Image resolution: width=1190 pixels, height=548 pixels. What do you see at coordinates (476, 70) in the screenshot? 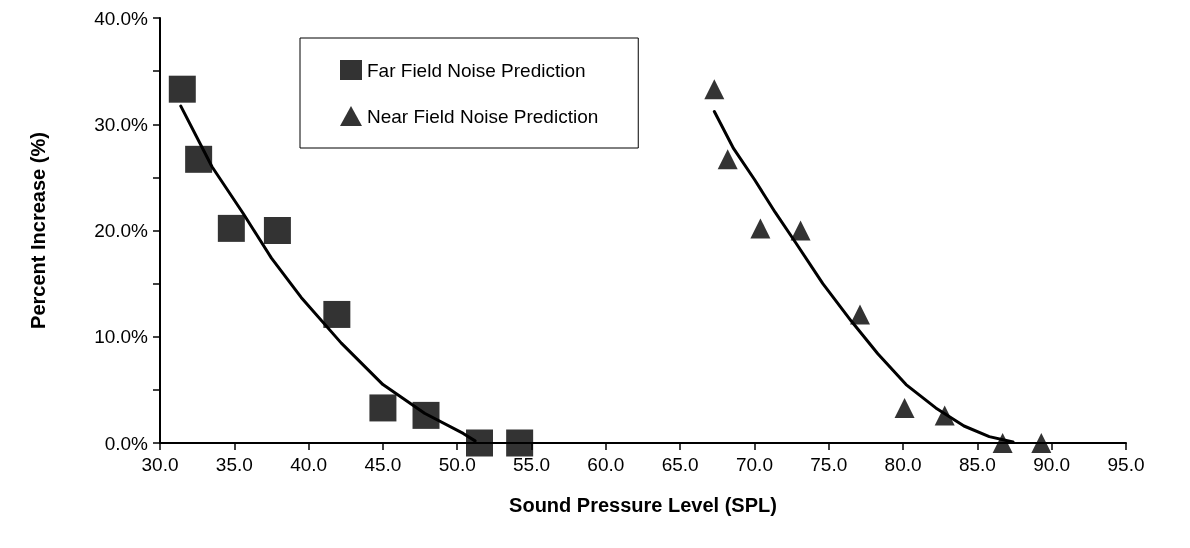
I see `legend-label: Far Field Noise Prediction` at bounding box center [476, 70].